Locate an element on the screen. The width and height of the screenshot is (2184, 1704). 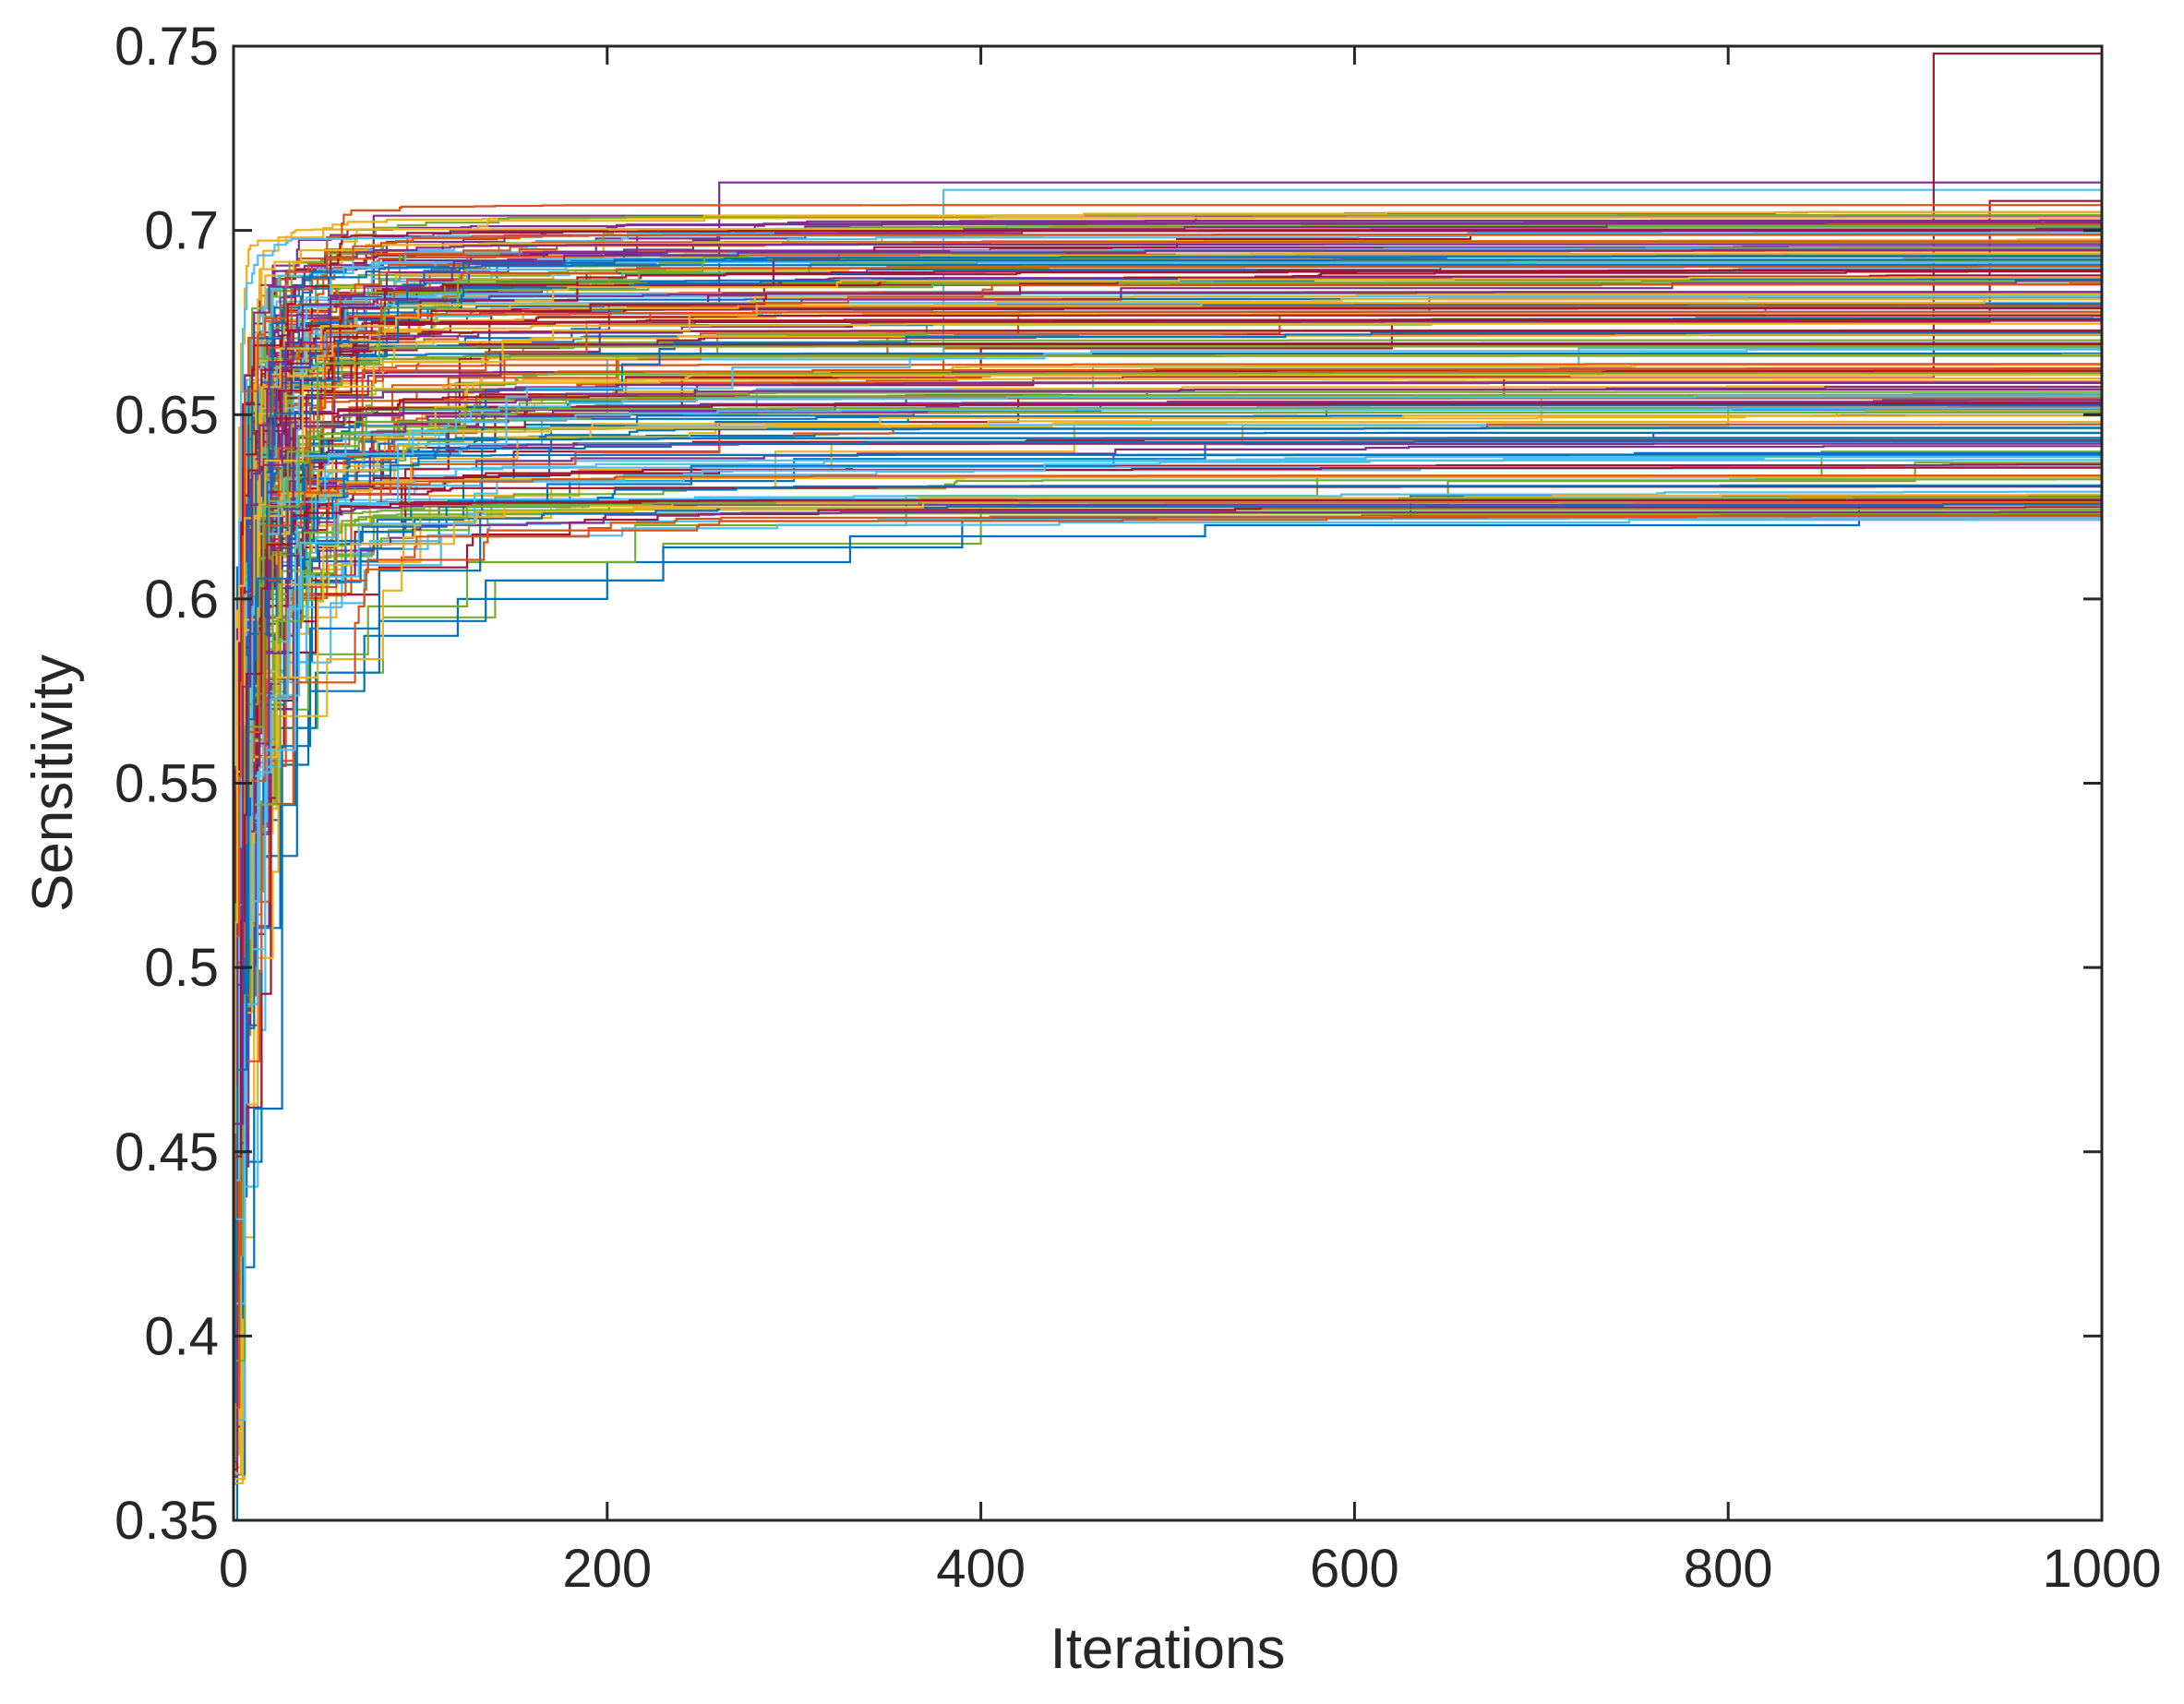
x-tick-label: 1000 is located at coordinates (2101, 1569).